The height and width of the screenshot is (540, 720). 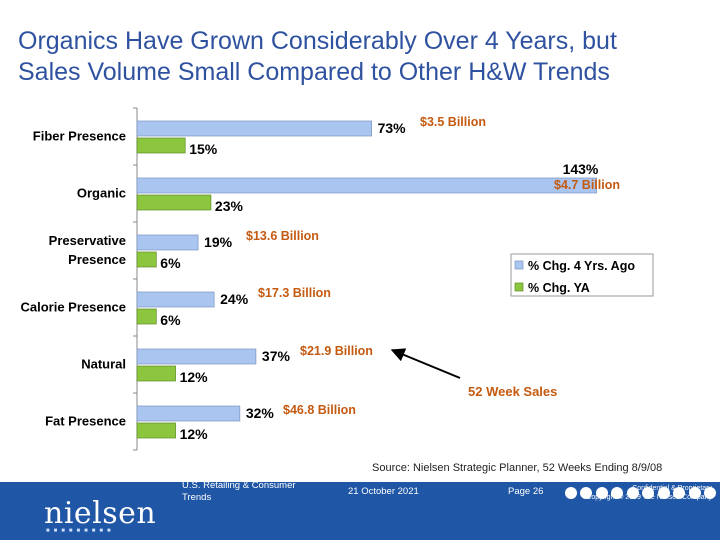 What do you see at coordinates (80, 531) in the screenshot?
I see `logo-dots: ■■■■■■■■■` at bounding box center [80, 531].